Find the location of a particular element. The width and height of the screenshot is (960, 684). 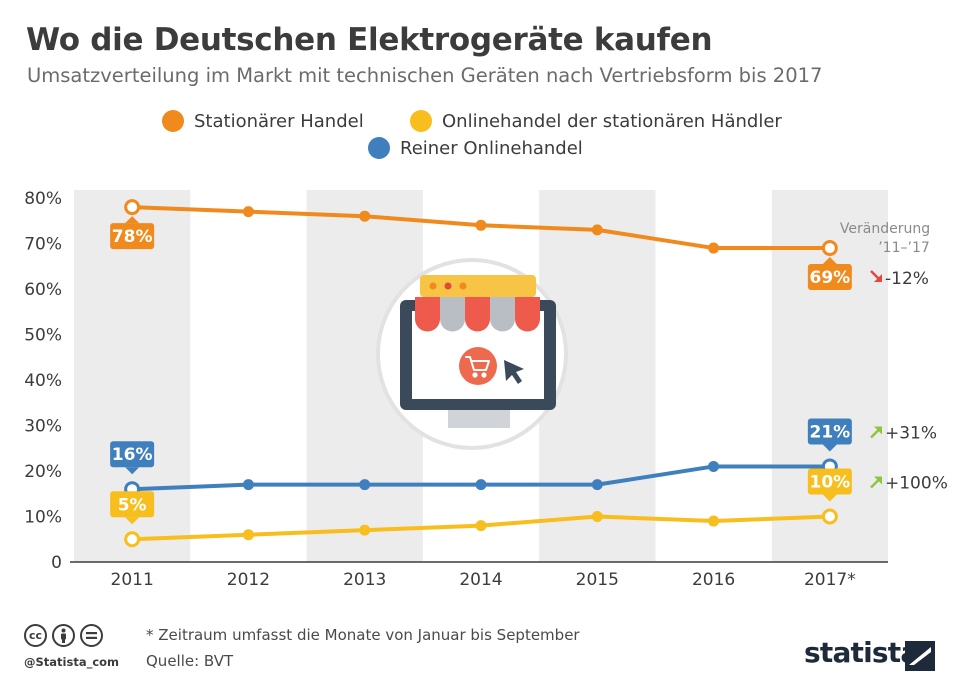

y-tick-label: 10% is located at coordinates (43, 518).